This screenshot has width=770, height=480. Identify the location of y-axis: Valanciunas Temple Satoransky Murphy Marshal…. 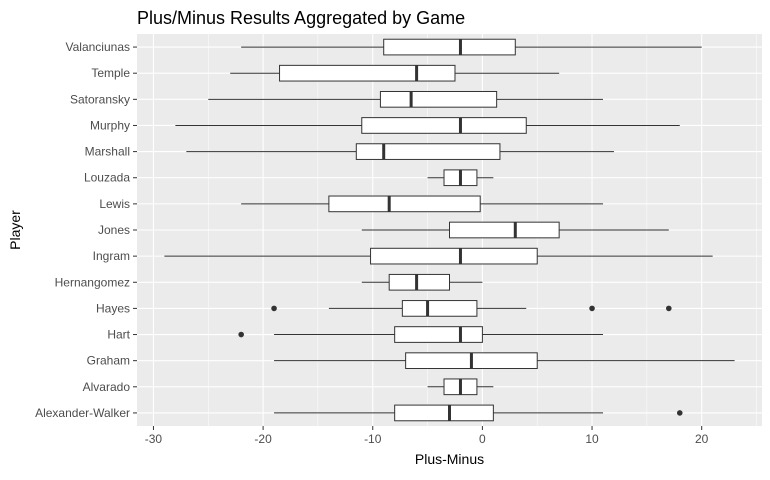
(86, 230).